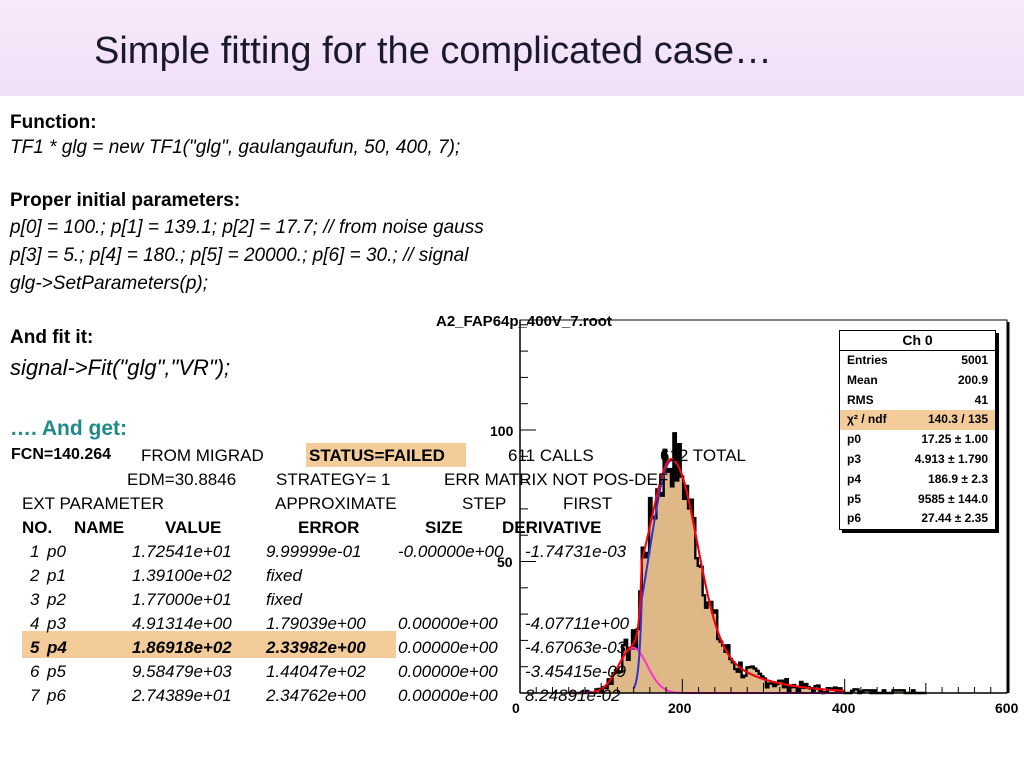  I want to click on param-value: 1.86918e+02, so click(182, 647).